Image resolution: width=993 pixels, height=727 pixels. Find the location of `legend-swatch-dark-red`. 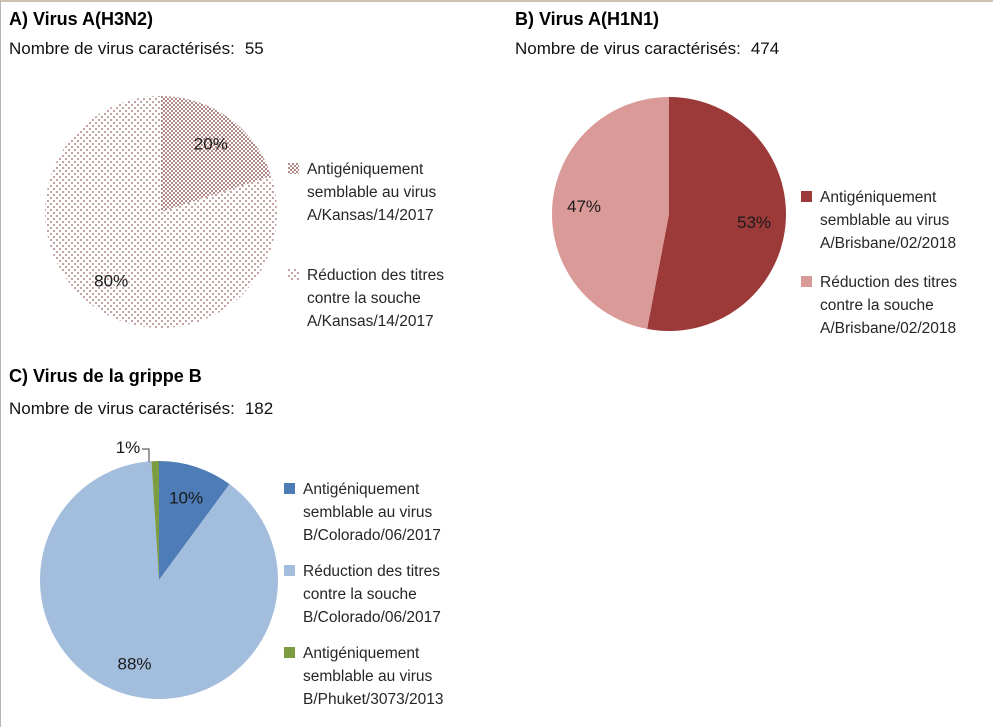

legend-swatch-dark-red is located at coordinates (806, 196).